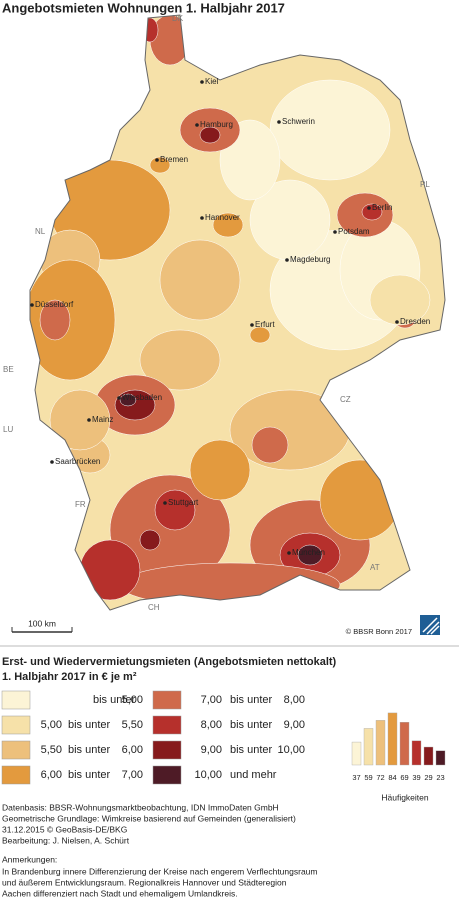 This screenshot has height=905, width=459. Describe the element at coordinates (356, 777) in the screenshot. I see `histogram-value-label: 37` at that location.